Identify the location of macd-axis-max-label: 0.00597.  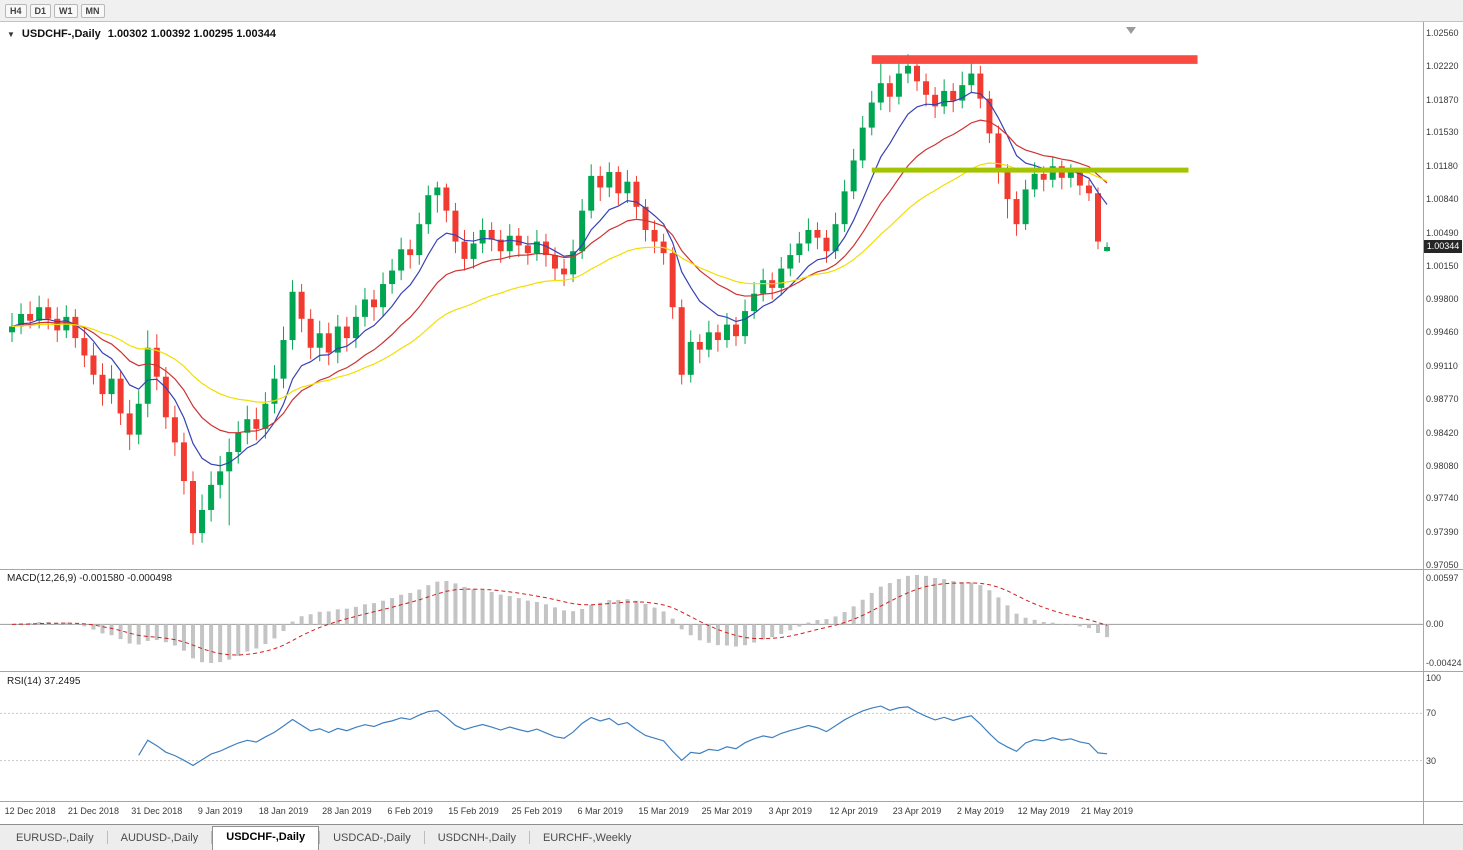
(1442, 578).